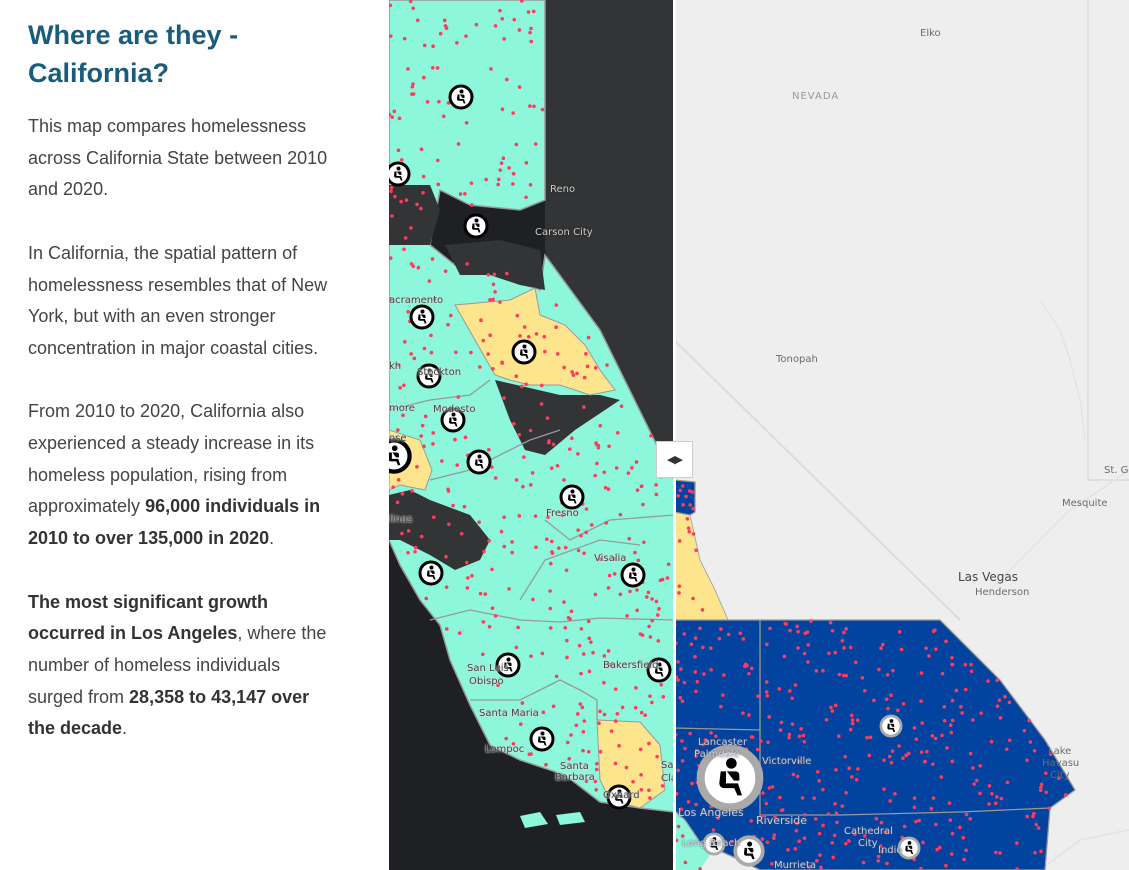 The image size is (1129, 870). I want to click on map-label: kh, so click(395, 366).